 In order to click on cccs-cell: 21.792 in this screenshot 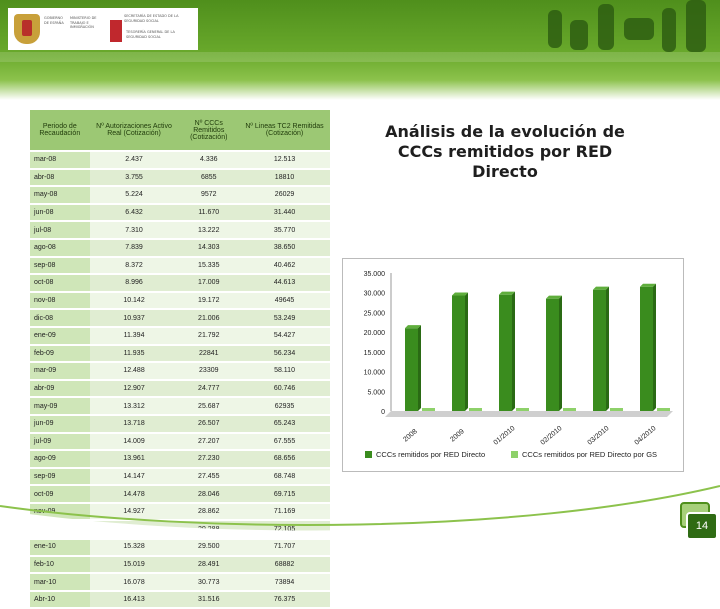, I will do `click(209, 335)`.